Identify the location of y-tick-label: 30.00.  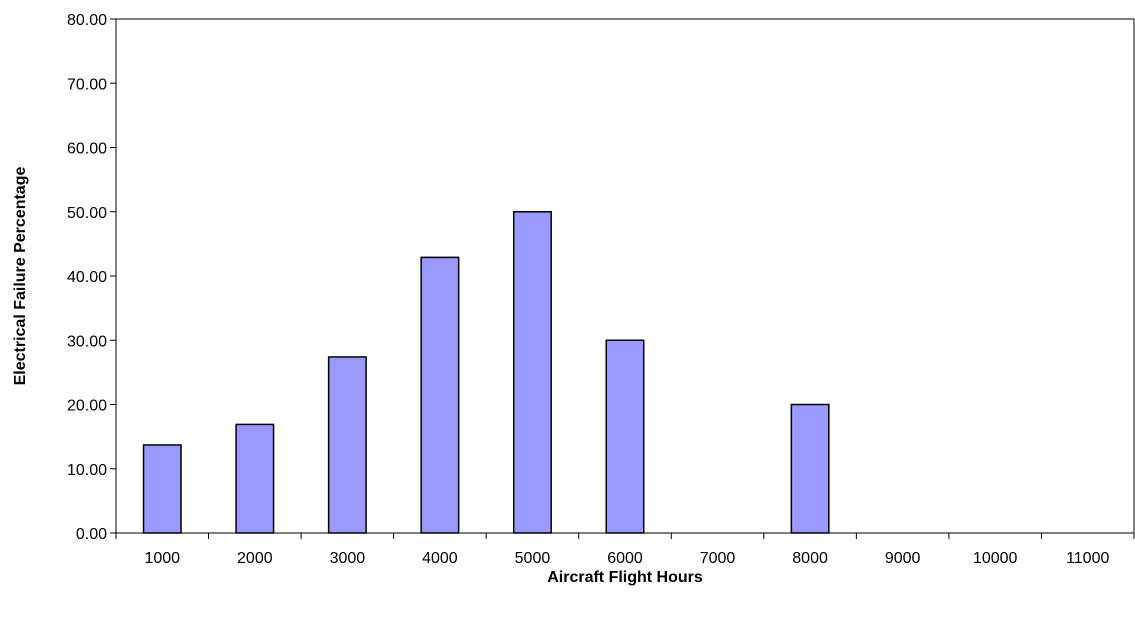
(87, 341).